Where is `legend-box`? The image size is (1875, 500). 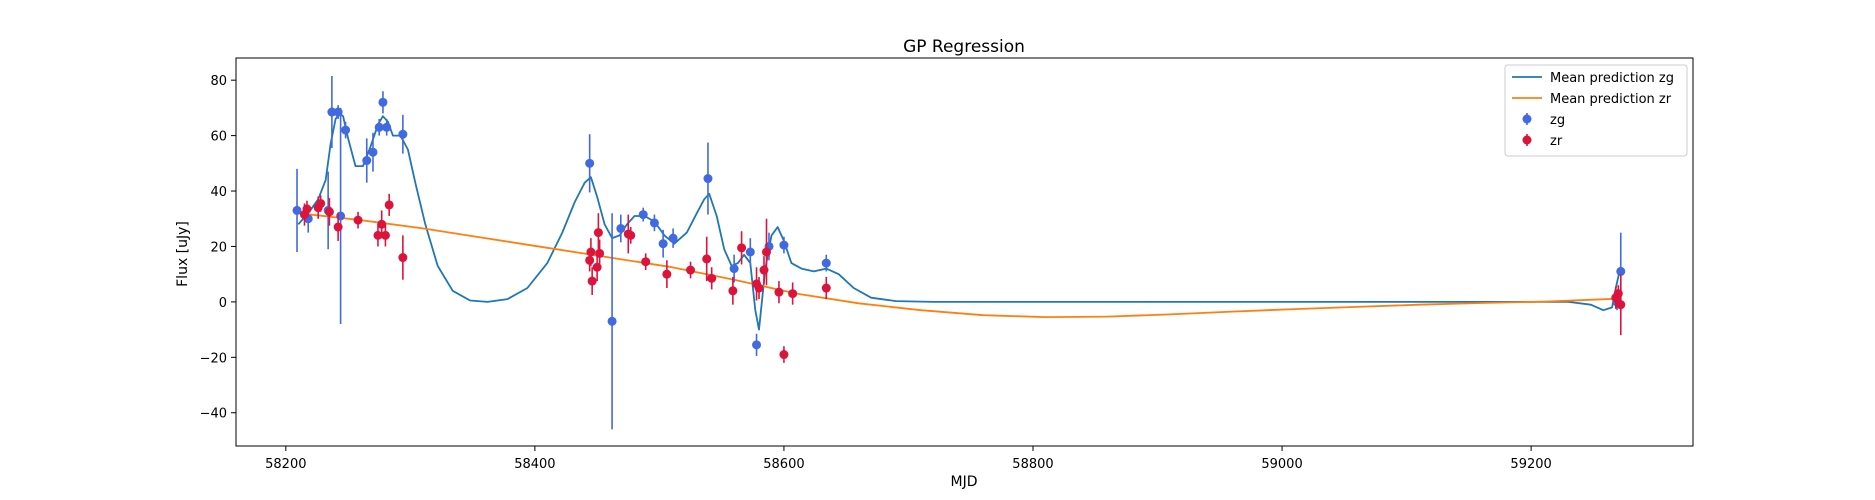
legend-box is located at coordinates (1596, 110).